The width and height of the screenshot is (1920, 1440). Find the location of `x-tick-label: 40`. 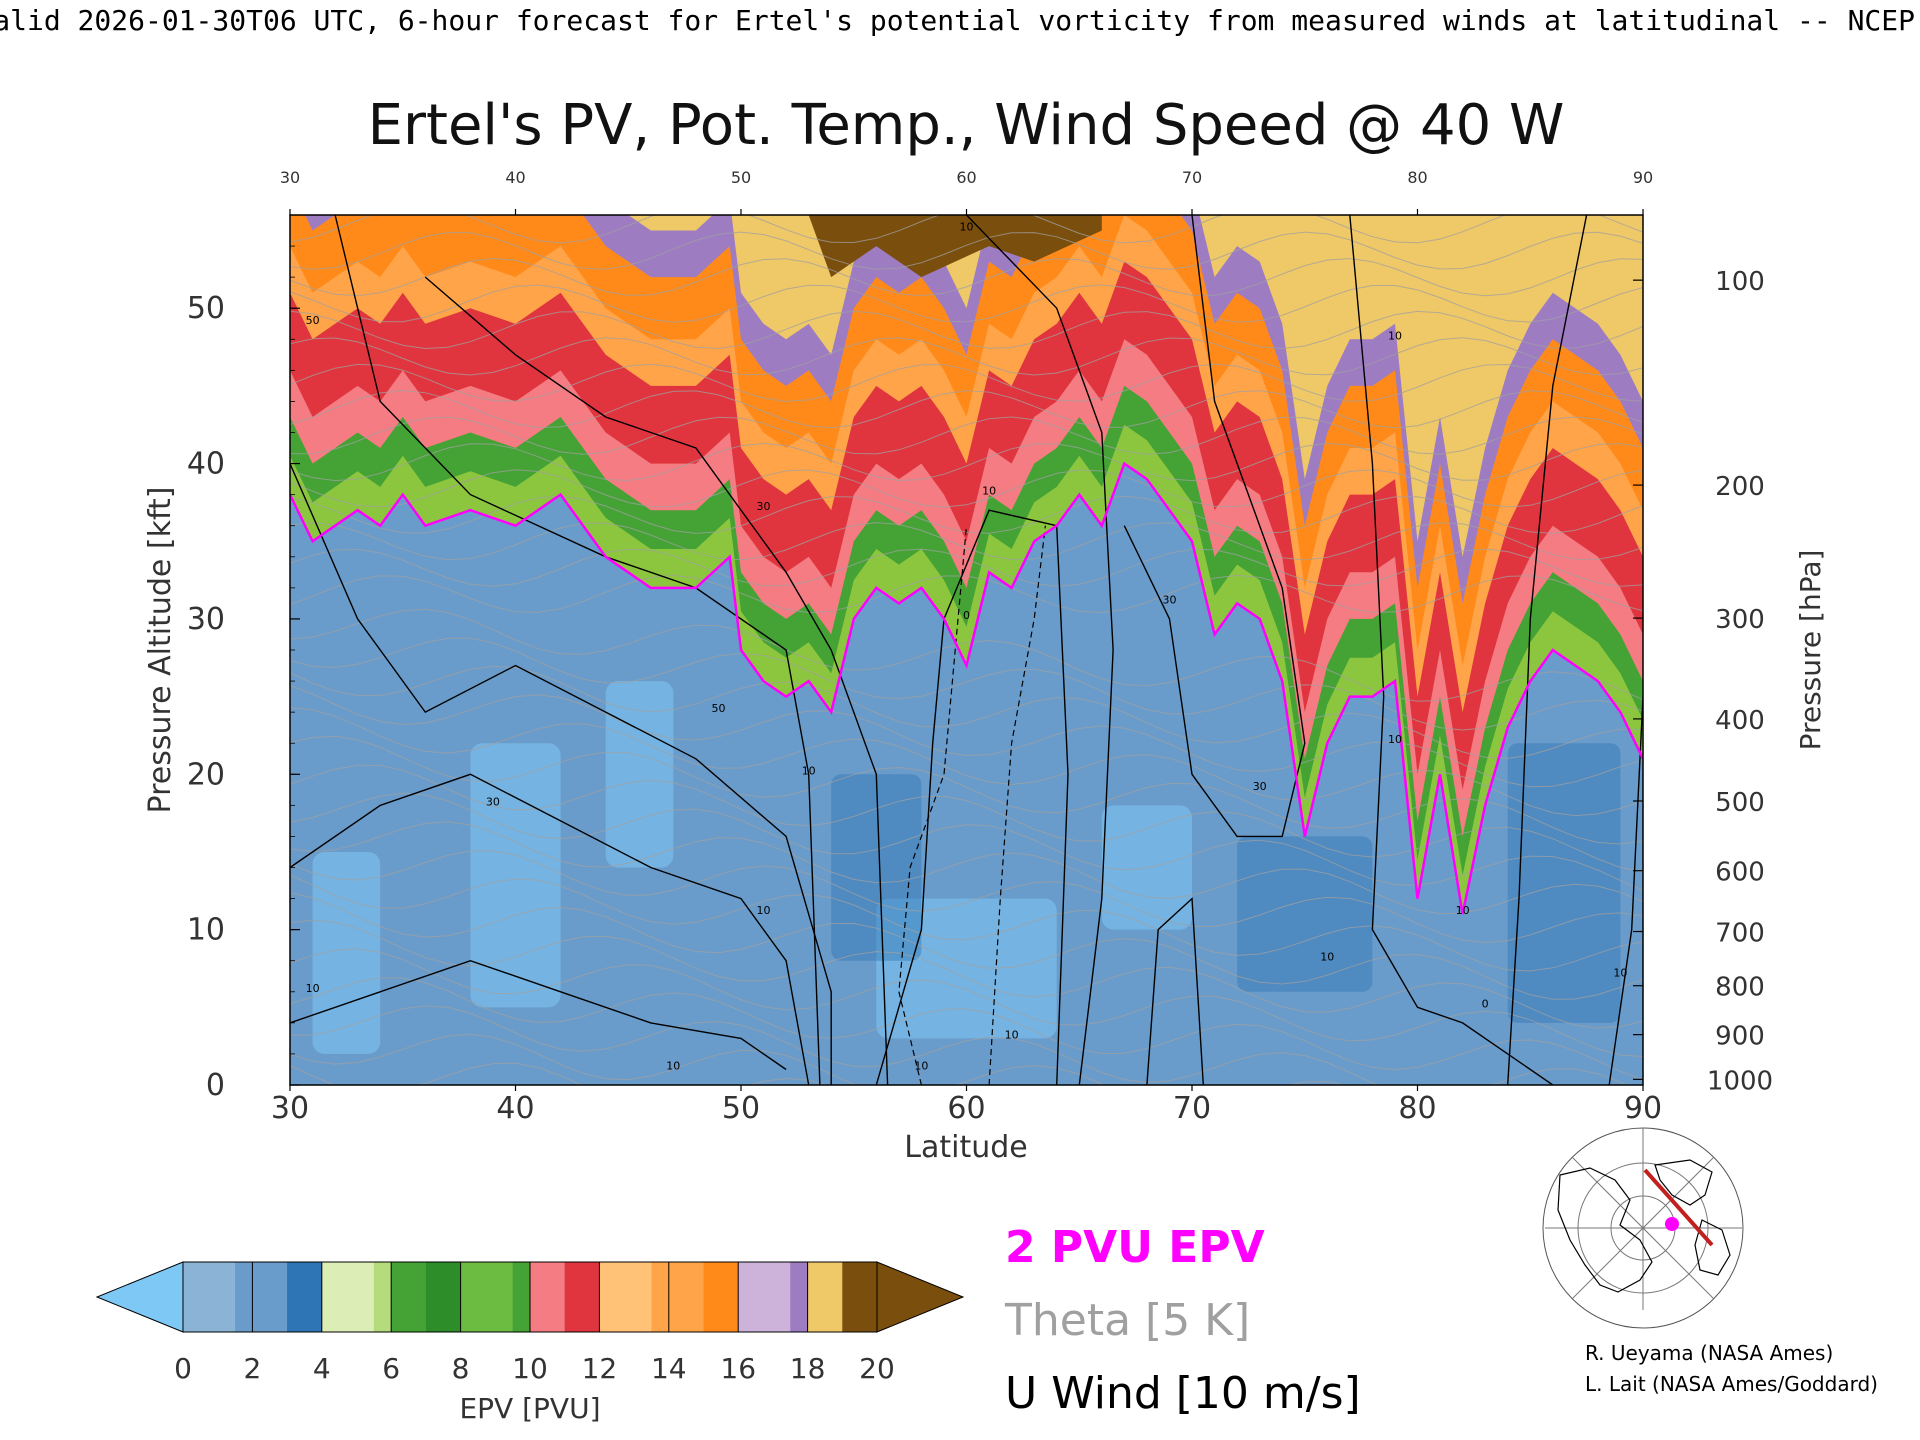

x-tick-label: 40 is located at coordinates (515, 1108).